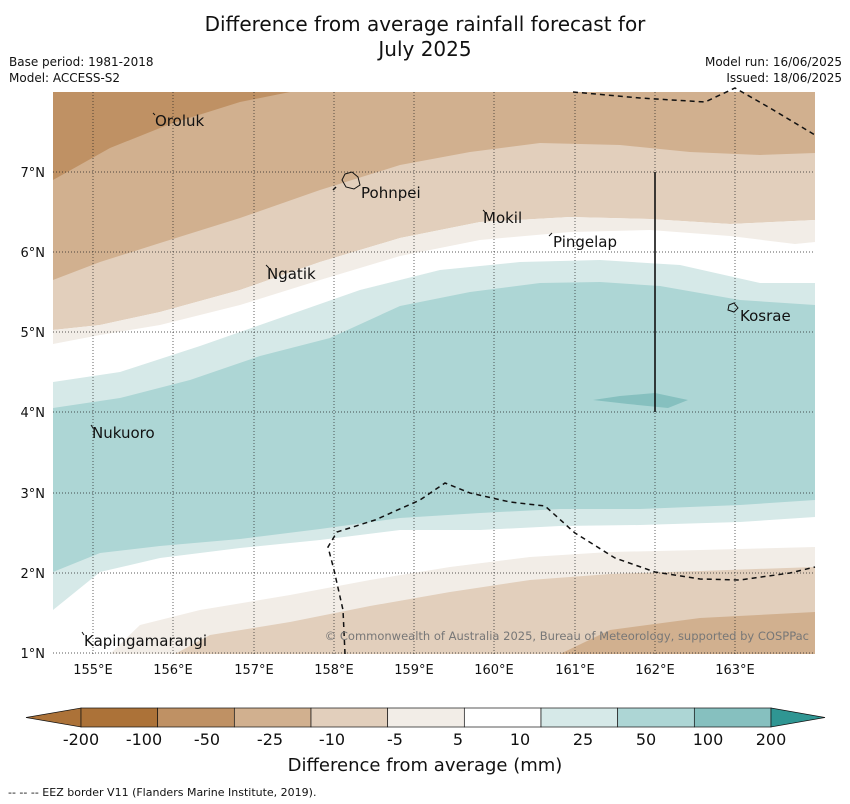 The width and height of the screenshot is (850, 804). I want to click on ngatik-island-mark, so click(267, 266).